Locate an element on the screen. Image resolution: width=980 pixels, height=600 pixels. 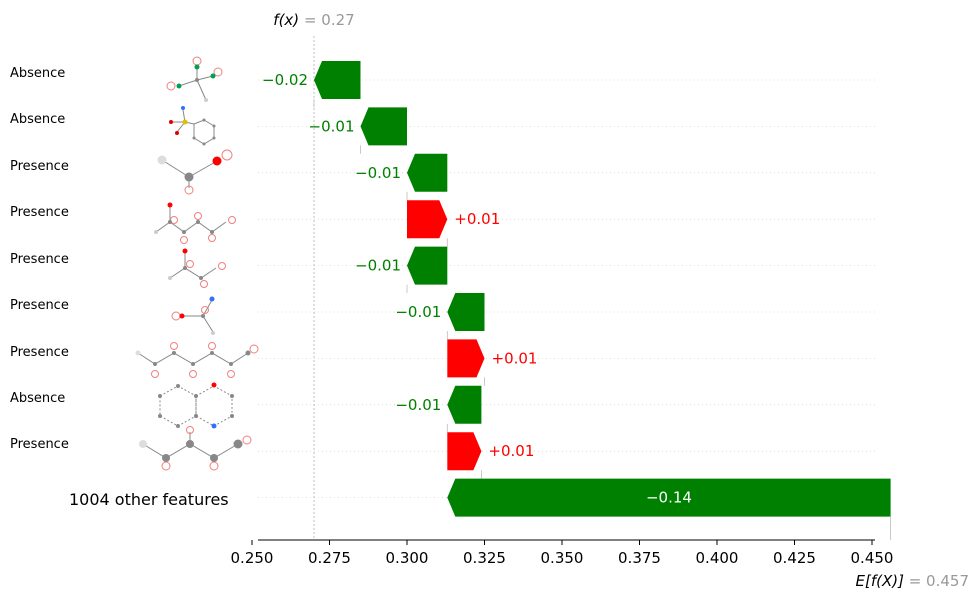
bar-value-label: −0.14 is located at coordinates (669, 498).